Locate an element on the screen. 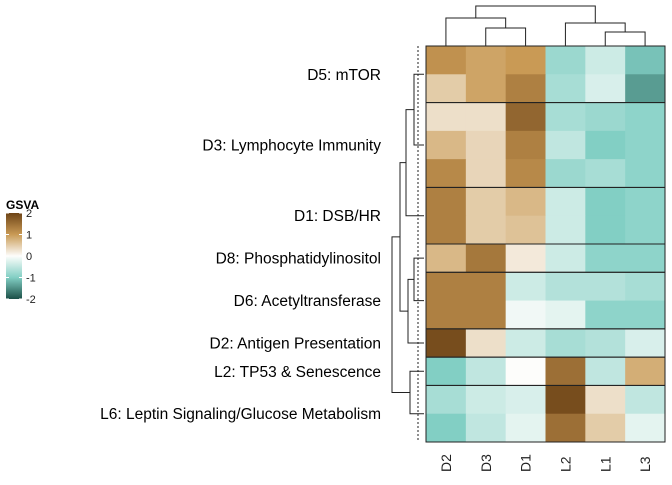  column-label: L1 is located at coordinates (605, 464).